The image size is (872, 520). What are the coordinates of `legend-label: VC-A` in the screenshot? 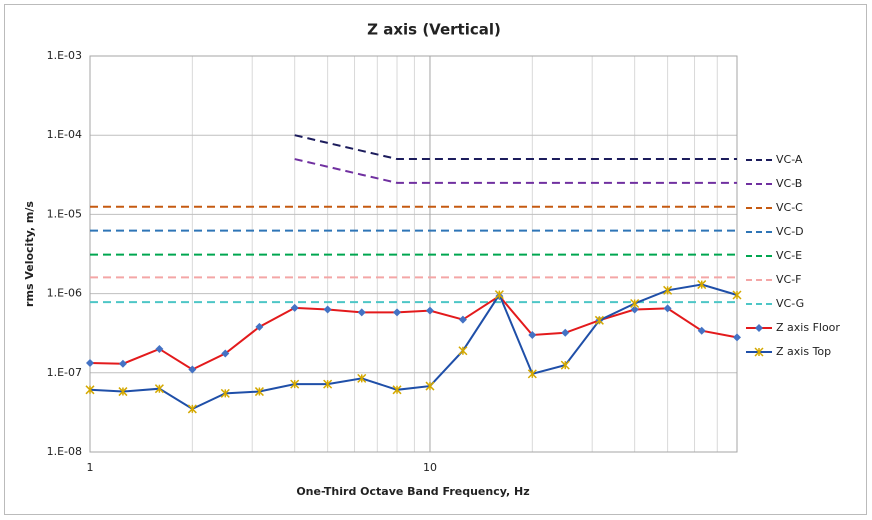 It's located at (789, 159).